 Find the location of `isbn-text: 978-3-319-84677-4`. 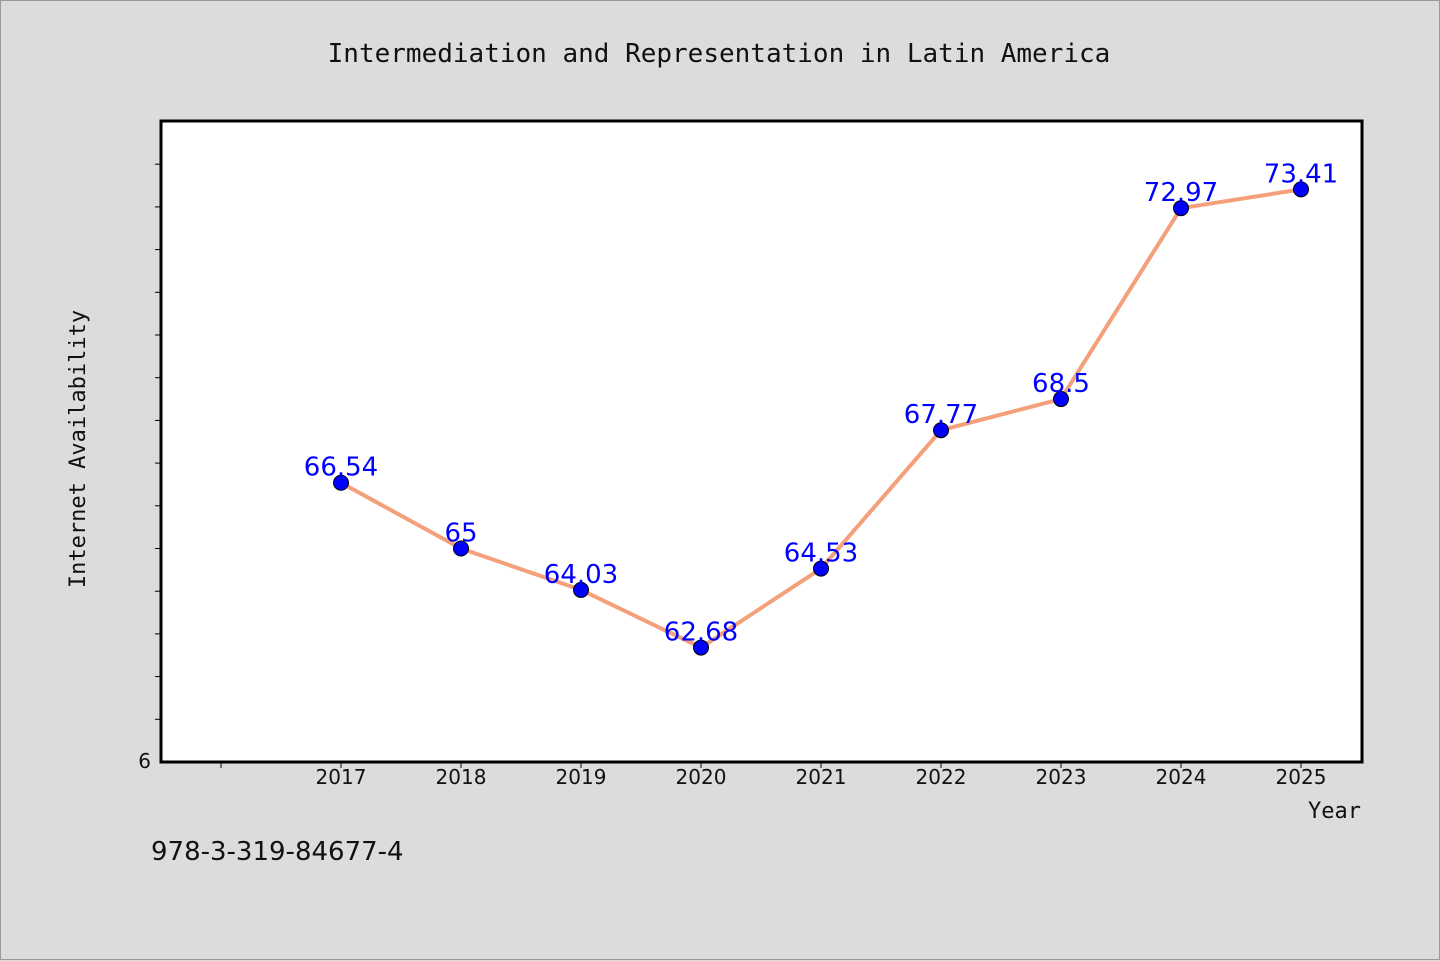

isbn-text: 978-3-319-84677-4 is located at coordinates (277, 852).